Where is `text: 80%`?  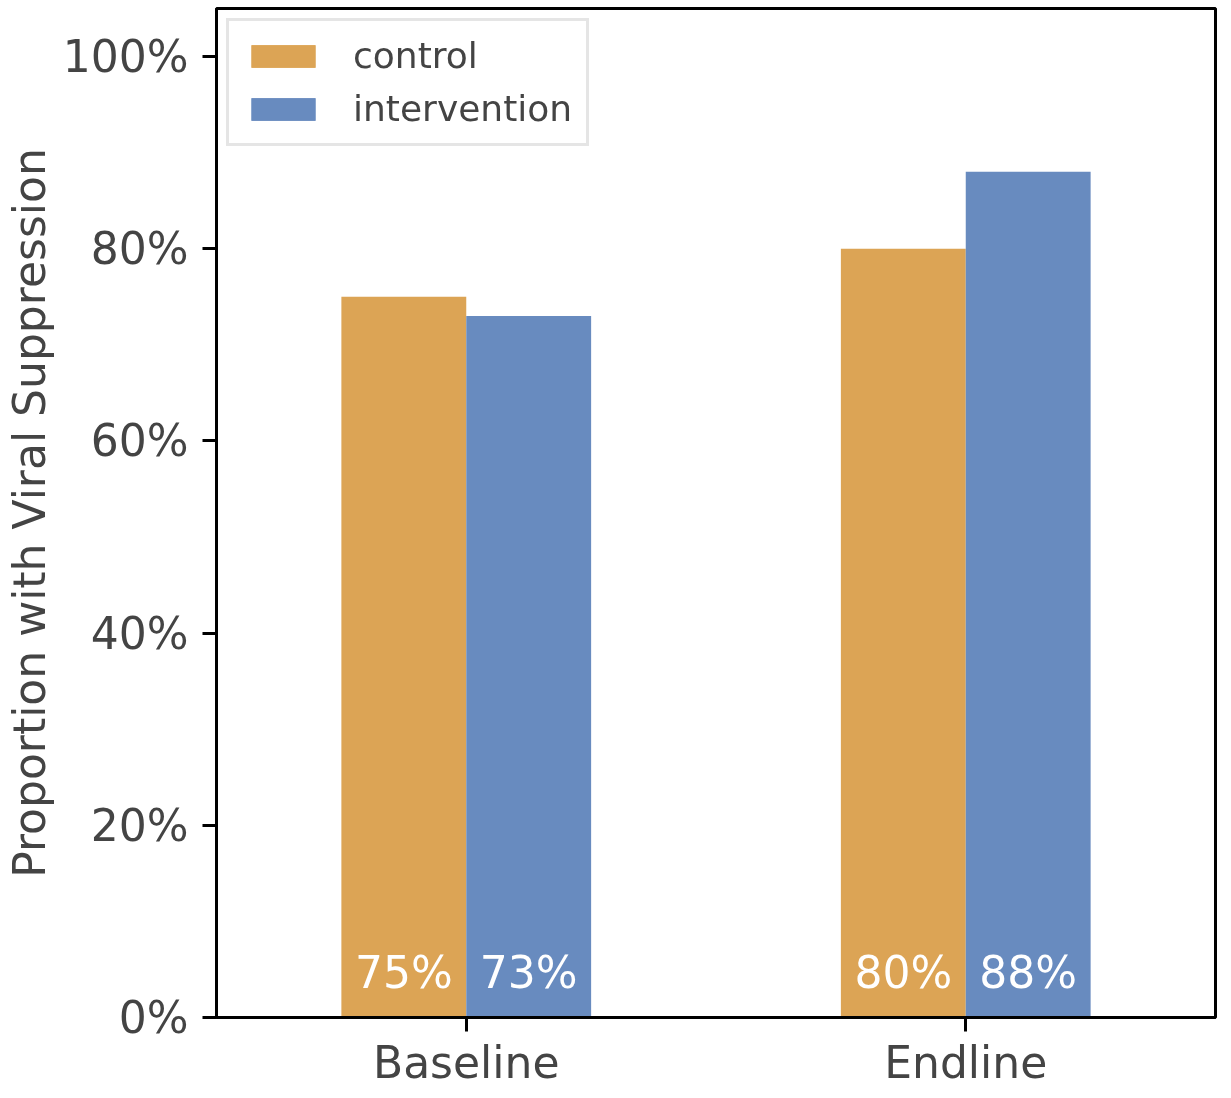
text: 80% is located at coordinates (903, 972).